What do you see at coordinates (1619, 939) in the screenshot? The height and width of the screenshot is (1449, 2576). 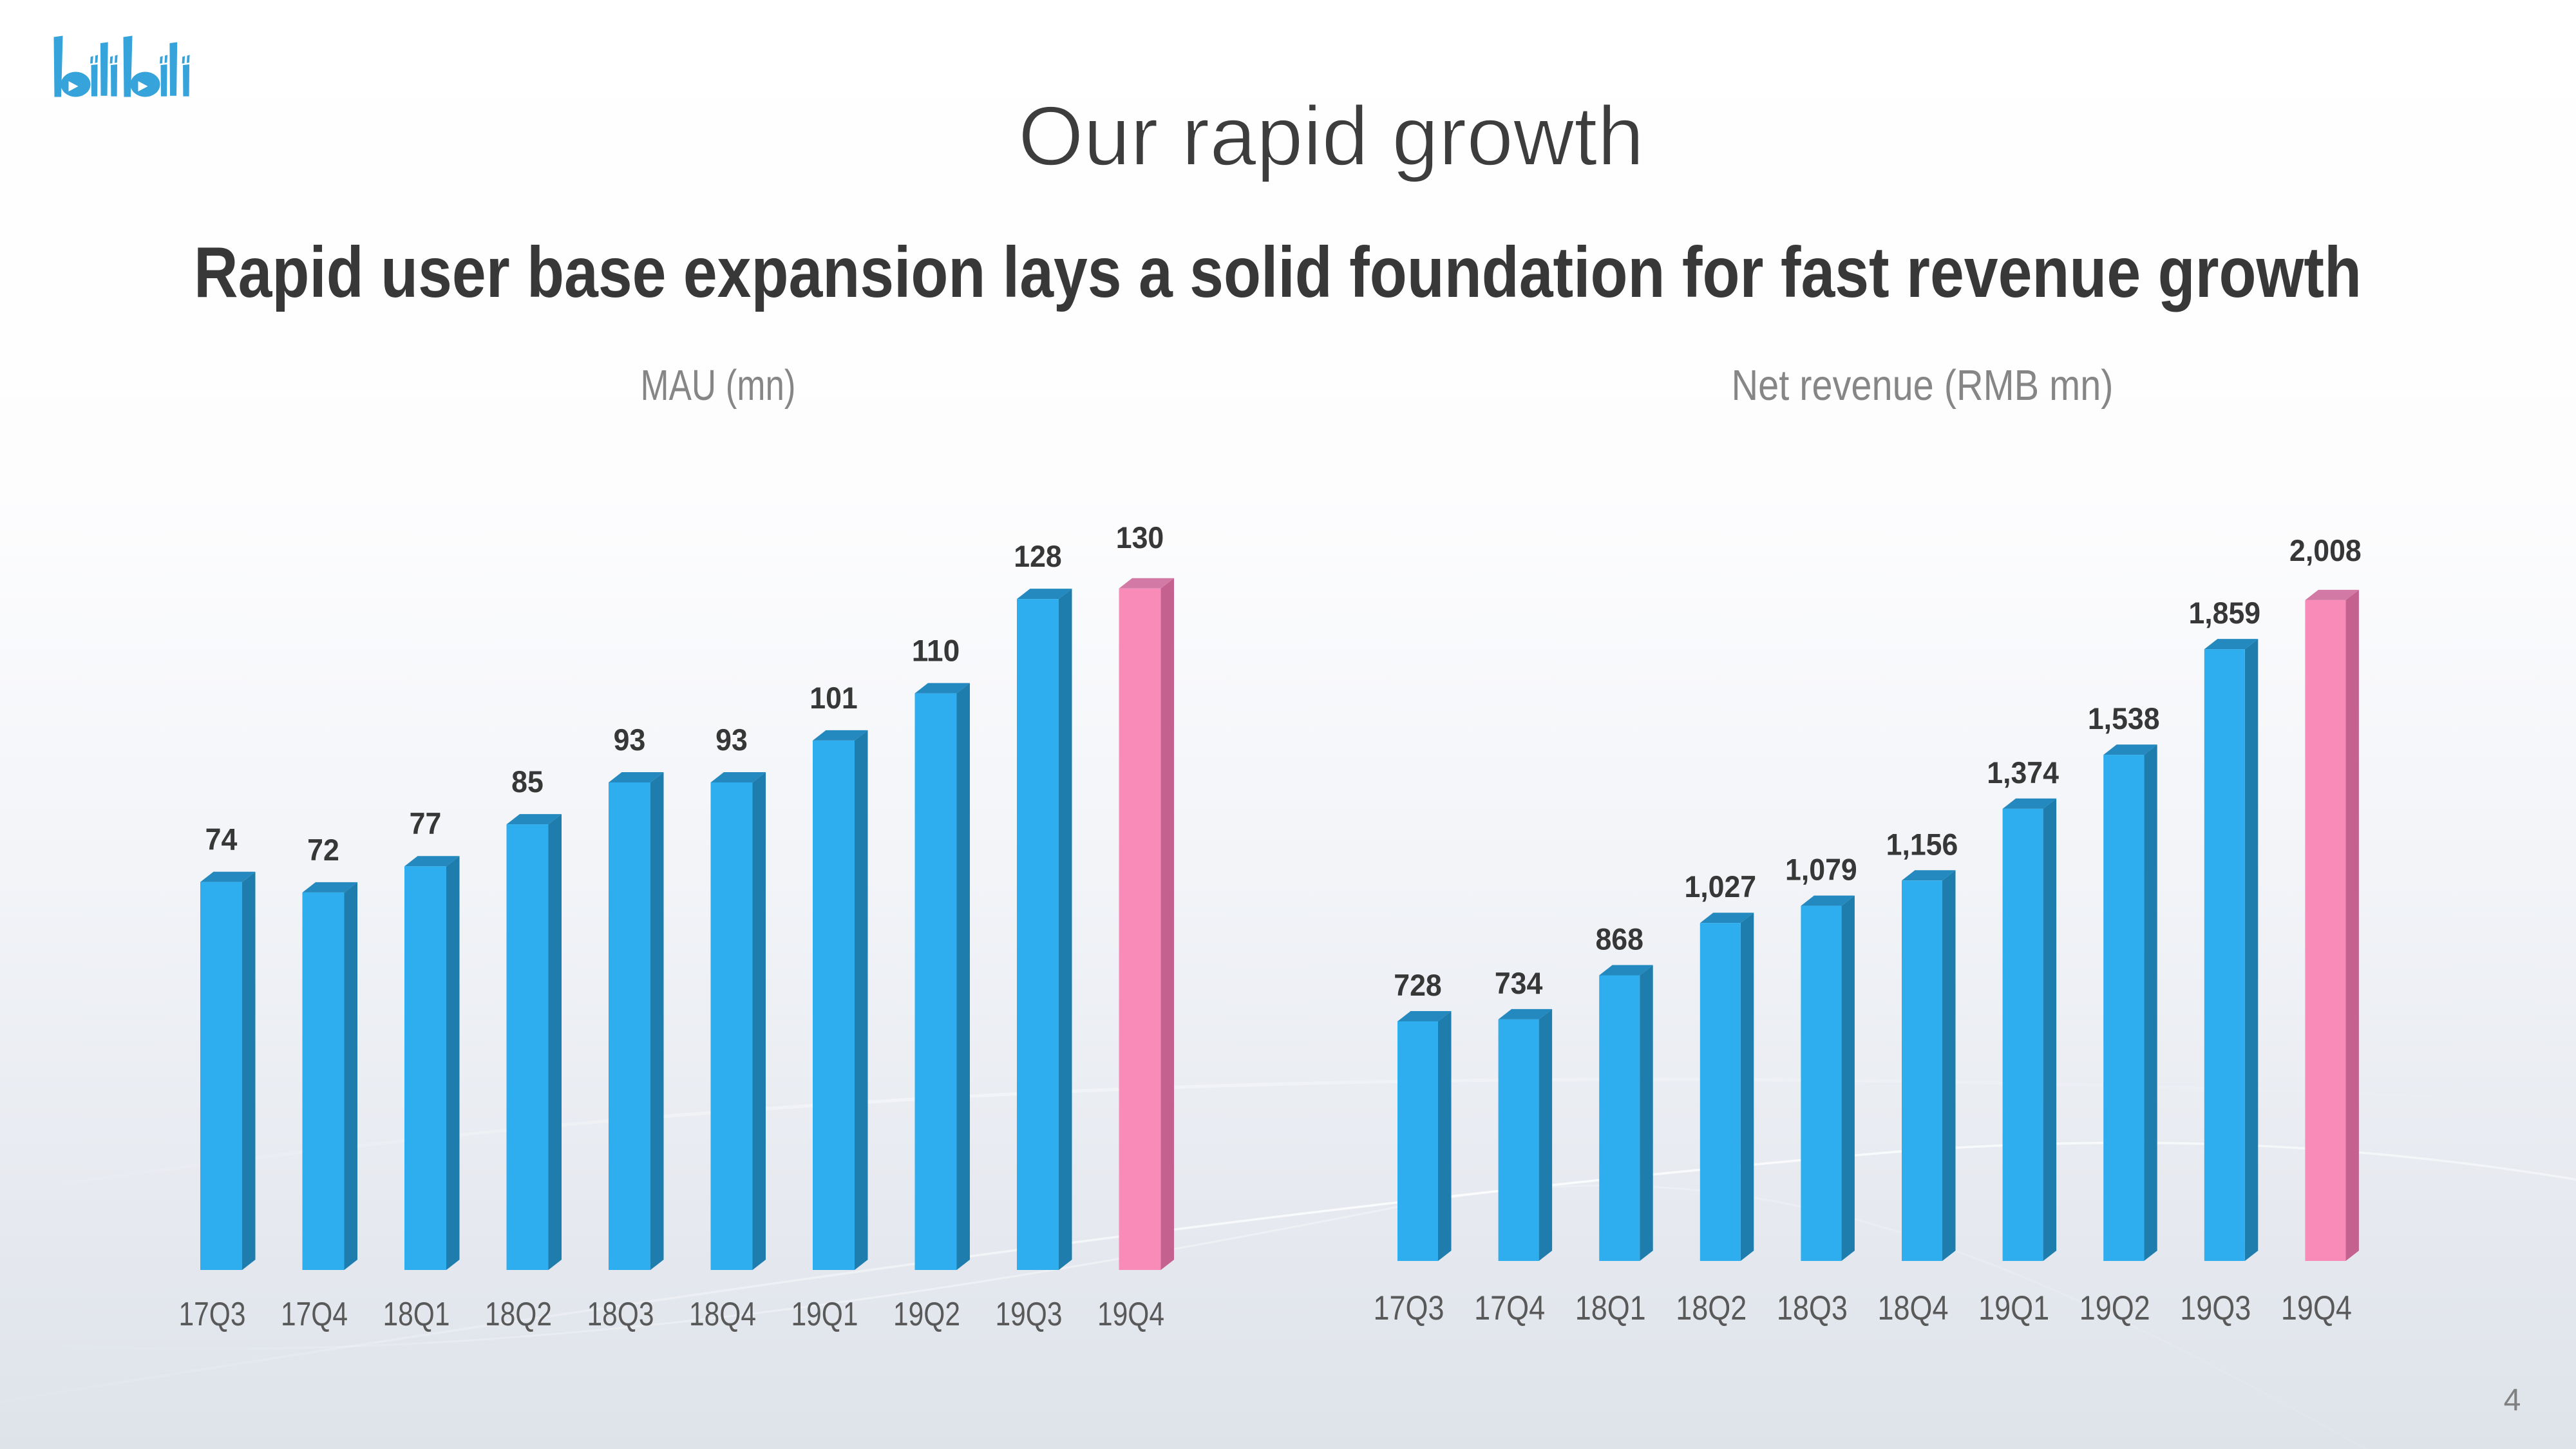 I see `svg-text: 868` at bounding box center [1619, 939].